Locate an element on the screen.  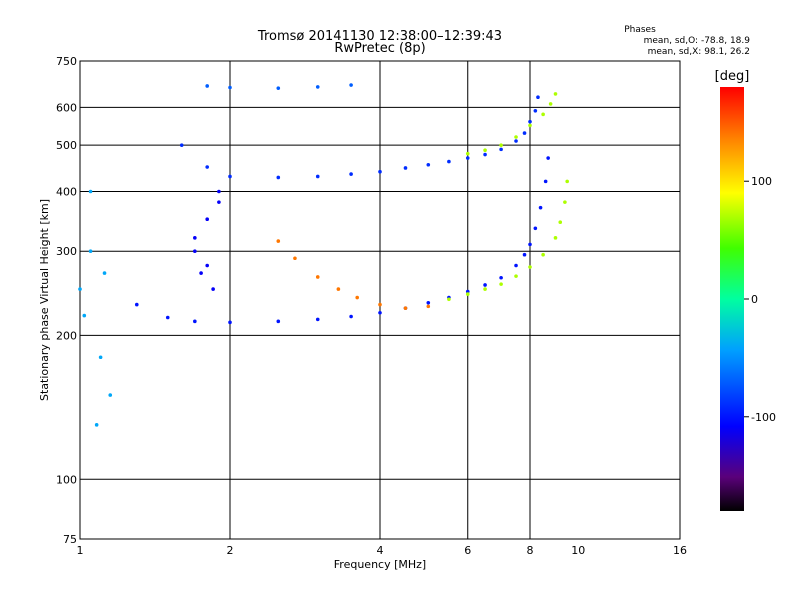
x-tick-label: 4 is located at coordinates (380, 550).